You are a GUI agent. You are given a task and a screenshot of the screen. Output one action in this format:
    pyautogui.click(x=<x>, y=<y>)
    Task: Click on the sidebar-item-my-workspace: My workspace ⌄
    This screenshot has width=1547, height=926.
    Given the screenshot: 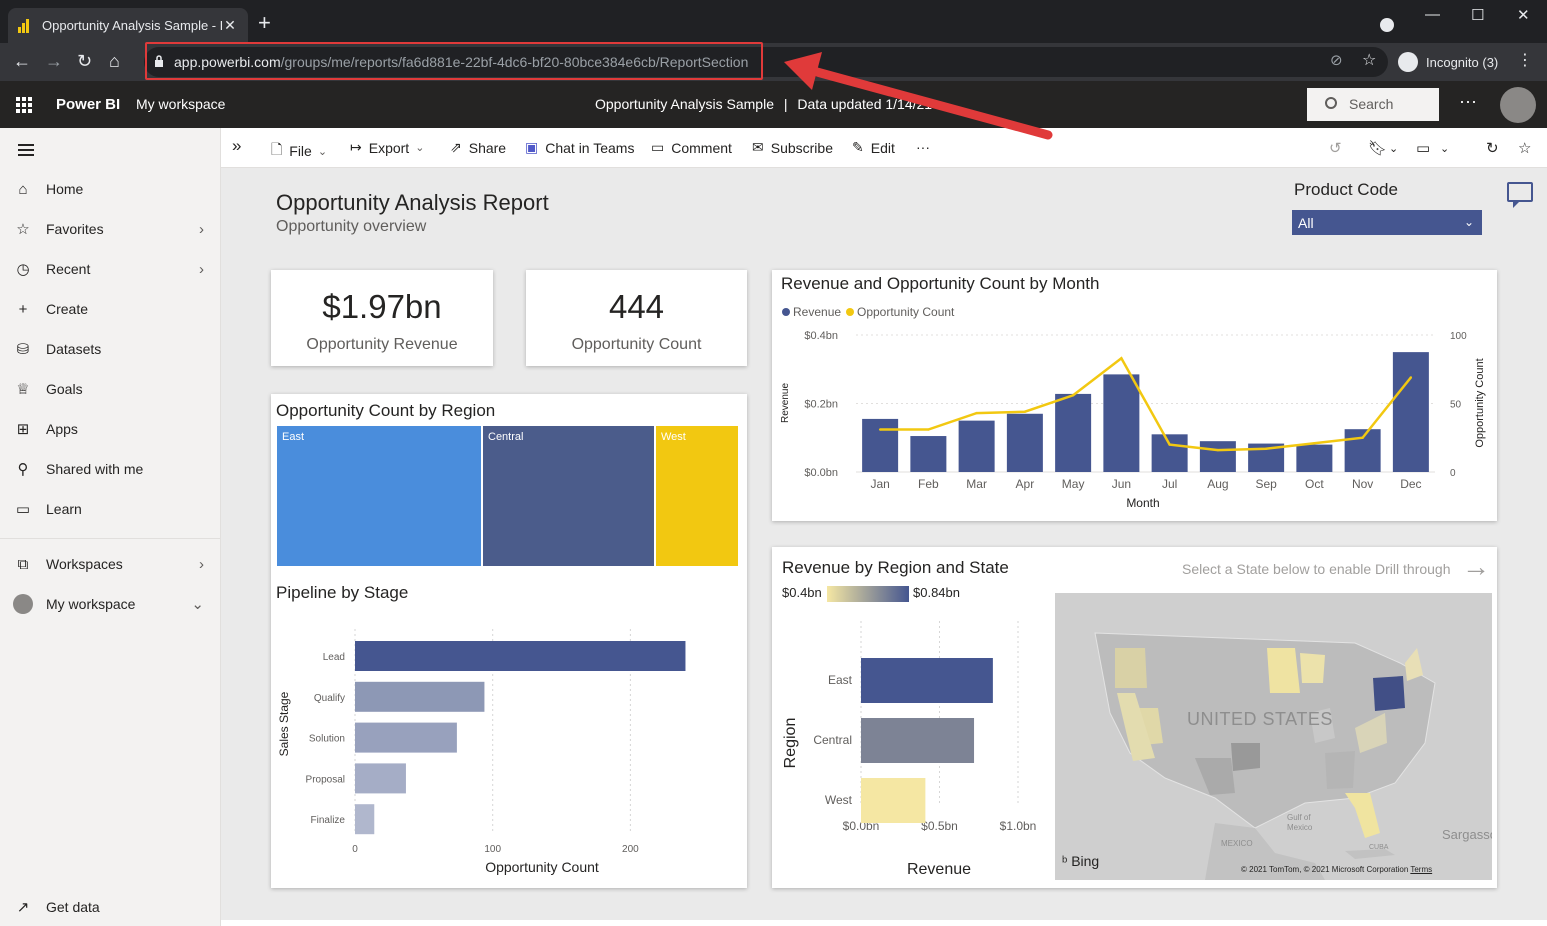 What is the action you would take?
    pyautogui.click(x=110, y=604)
    